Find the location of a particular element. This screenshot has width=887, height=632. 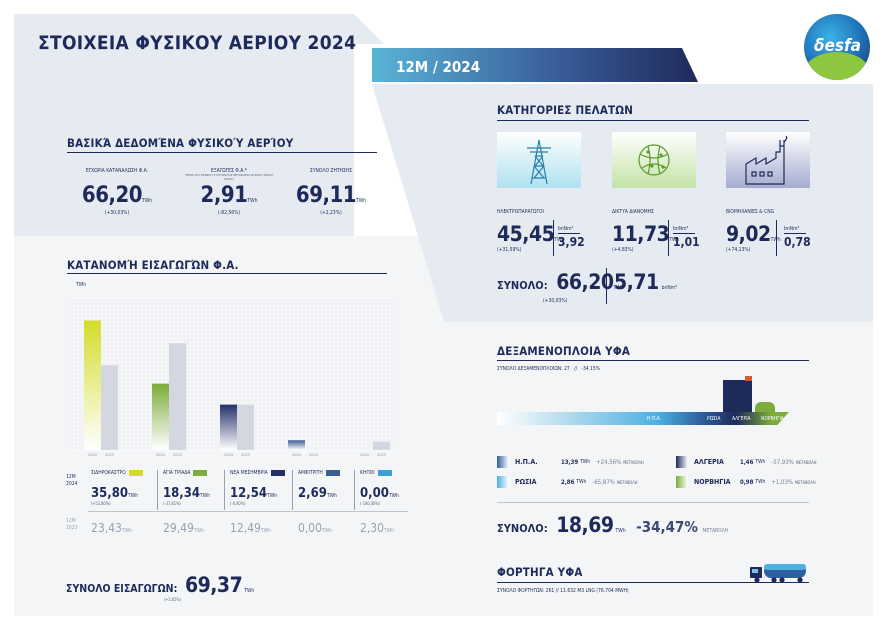

customer-bnm-block: bnNm³ 1,01 is located at coordinates (686, 237).